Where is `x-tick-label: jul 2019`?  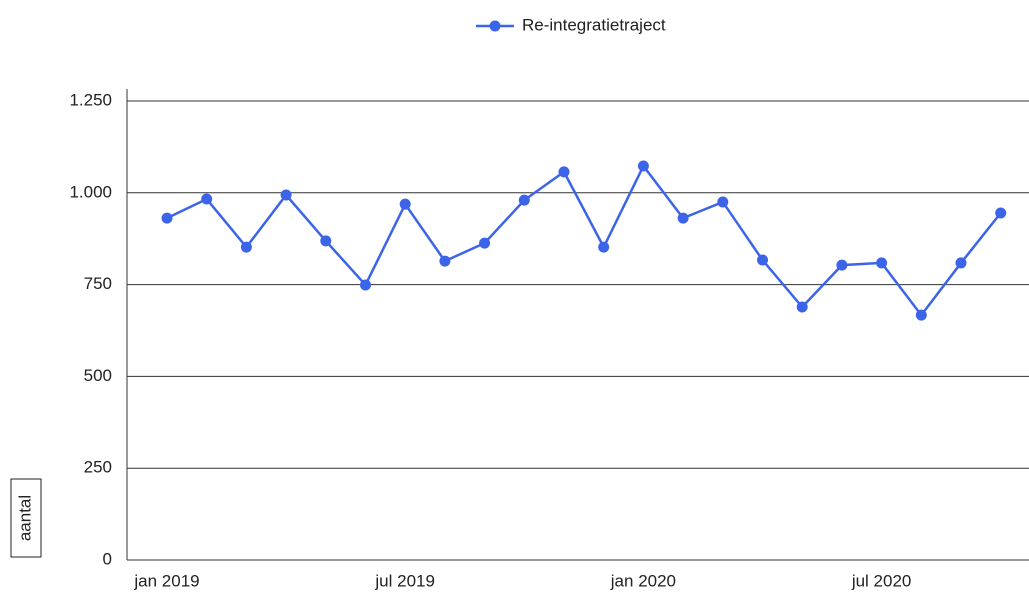
x-tick-label: jul 2019 is located at coordinates (404, 580).